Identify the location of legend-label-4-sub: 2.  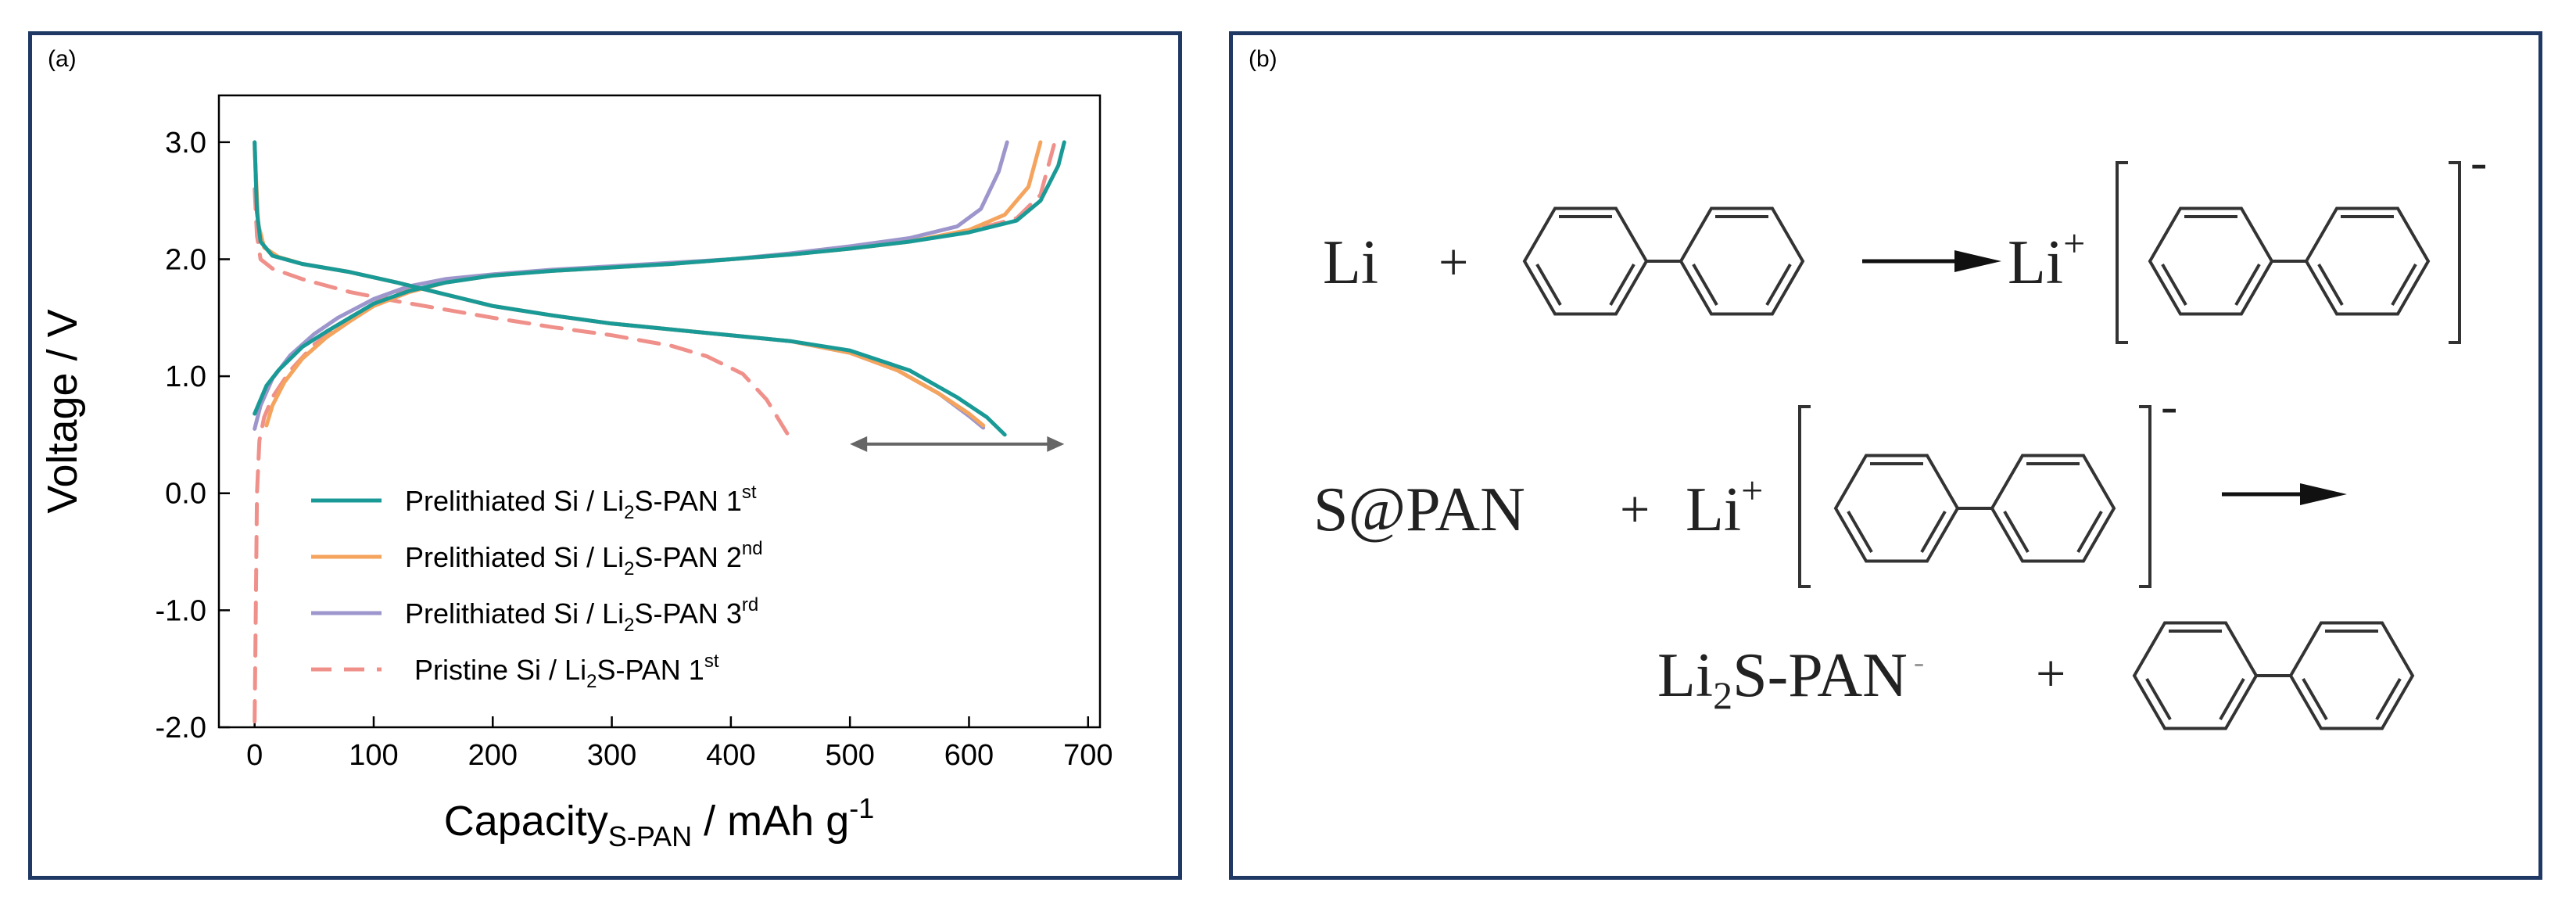
(591, 681).